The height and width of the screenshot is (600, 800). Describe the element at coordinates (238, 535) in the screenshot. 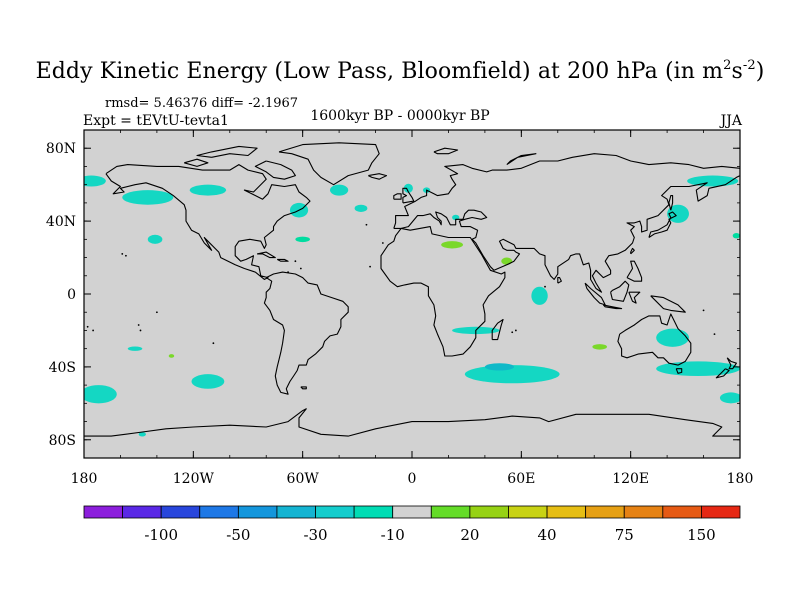

I see `colorbar-label: -50` at that location.